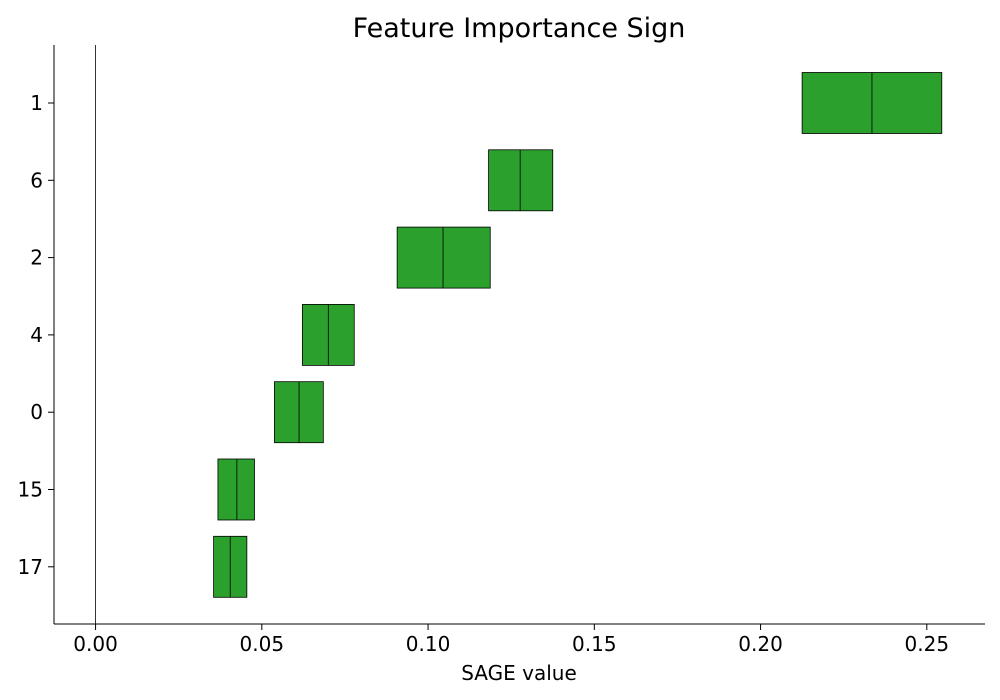 This screenshot has width=1000, height=700. Describe the element at coordinates (36, 412) in the screenshot. I see `y-tick-label: 0` at that location.